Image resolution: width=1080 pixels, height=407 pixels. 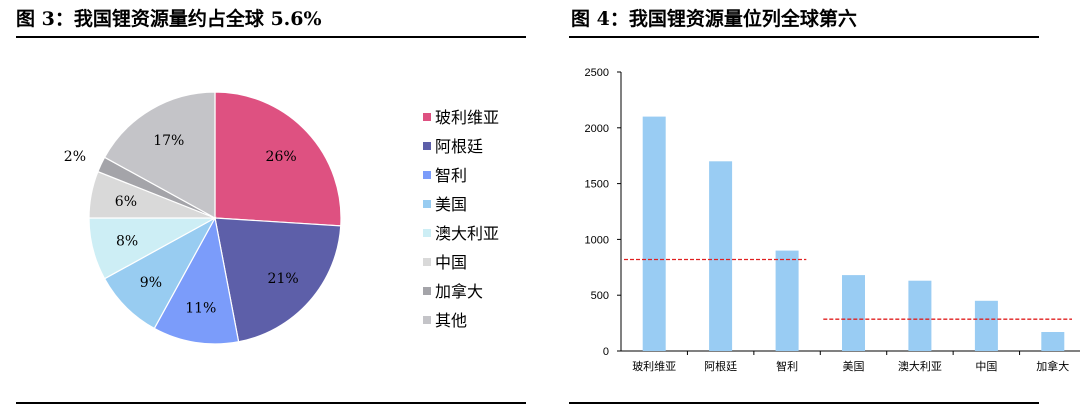 What do you see at coordinates (459, 291) in the screenshot?
I see `legend-entry-7: 加拿大` at bounding box center [459, 291].